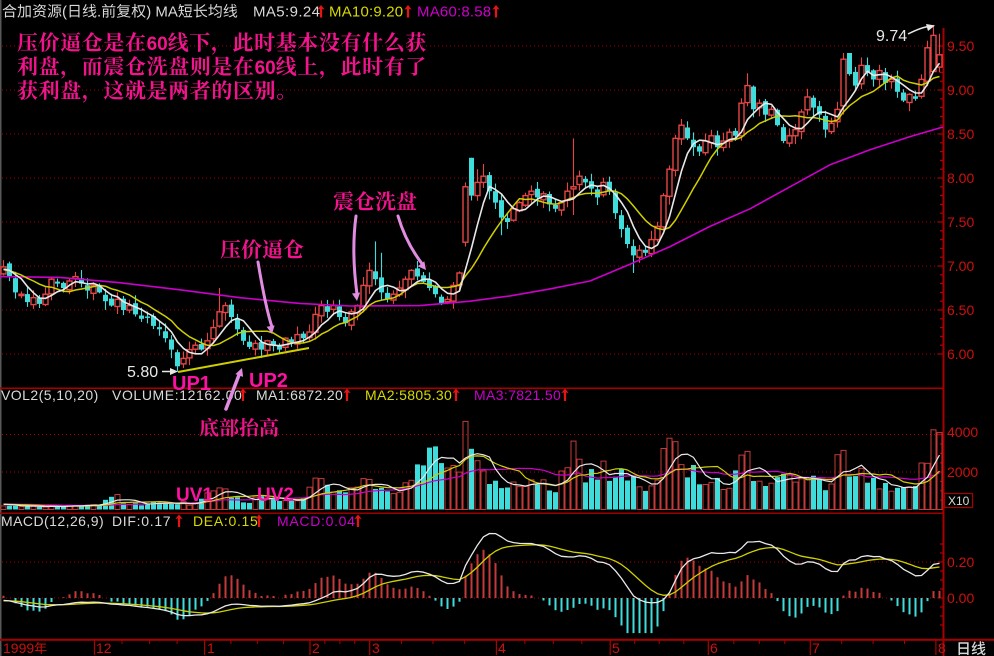 This screenshot has height=656, width=994. What do you see at coordinates (268, 381) in the screenshot?
I see `svg-text: UP2` at bounding box center [268, 381].